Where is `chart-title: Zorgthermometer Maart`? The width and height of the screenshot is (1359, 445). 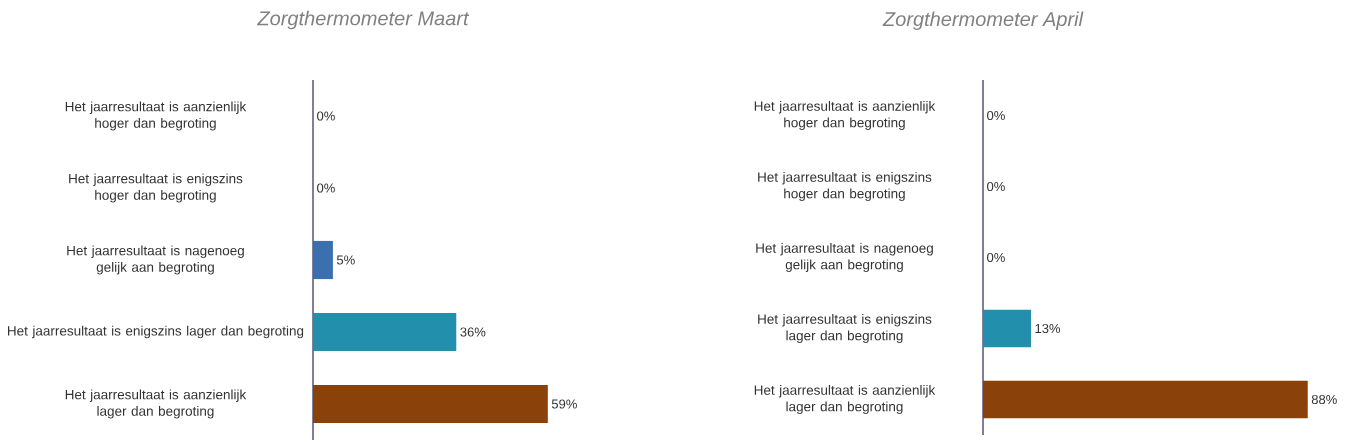 chart-title: Zorgthermometer Maart is located at coordinates (363, 20).